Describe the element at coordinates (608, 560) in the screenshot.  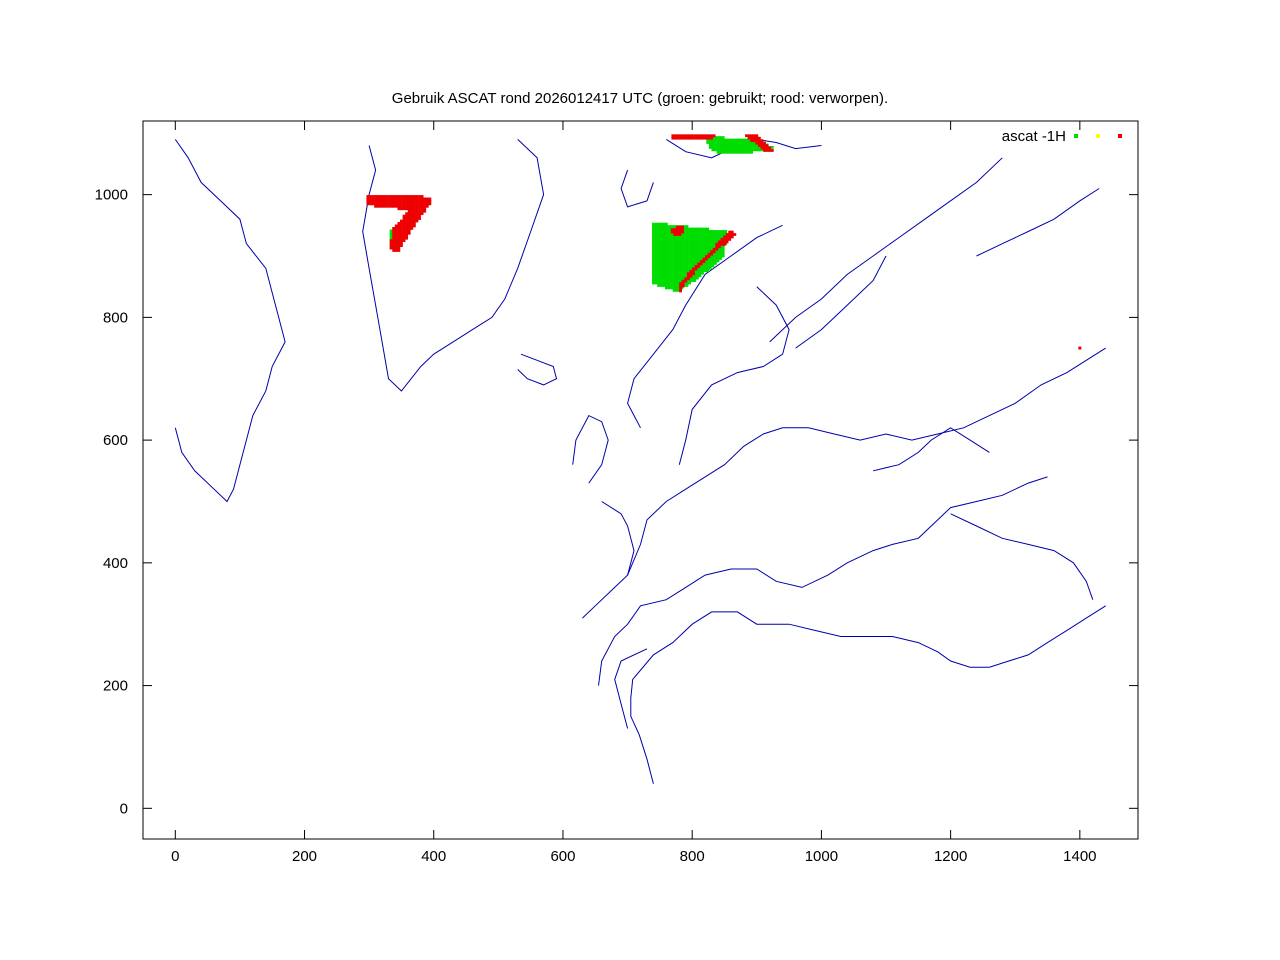
I see `coastline` at that location.